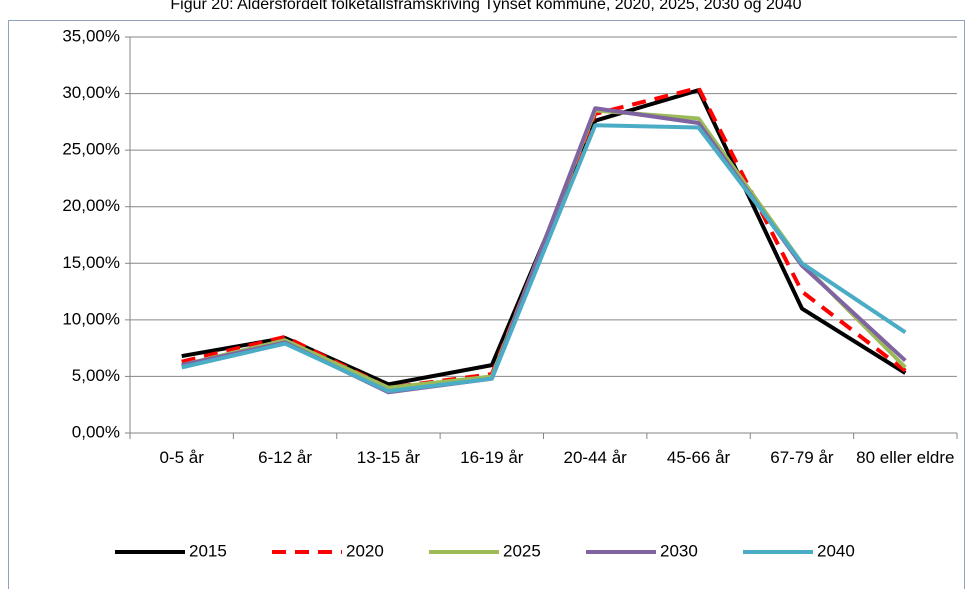 Image resolution: width=973 pixels, height=589 pixels. What do you see at coordinates (96, 431) in the screenshot?
I see `y-tick-label: 0,00%` at bounding box center [96, 431].